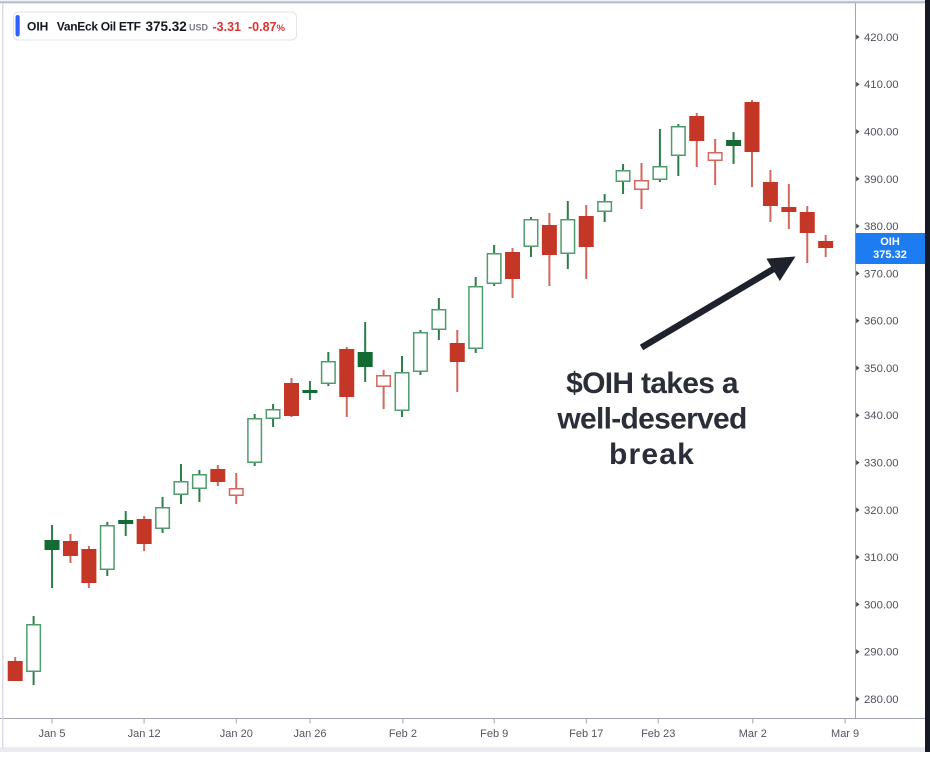 The height and width of the screenshot is (757, 930). What do you see at coordinates (881, 369) in the screenshot?
I see `svg-text: 350.00` at bounding box center [881, 369].